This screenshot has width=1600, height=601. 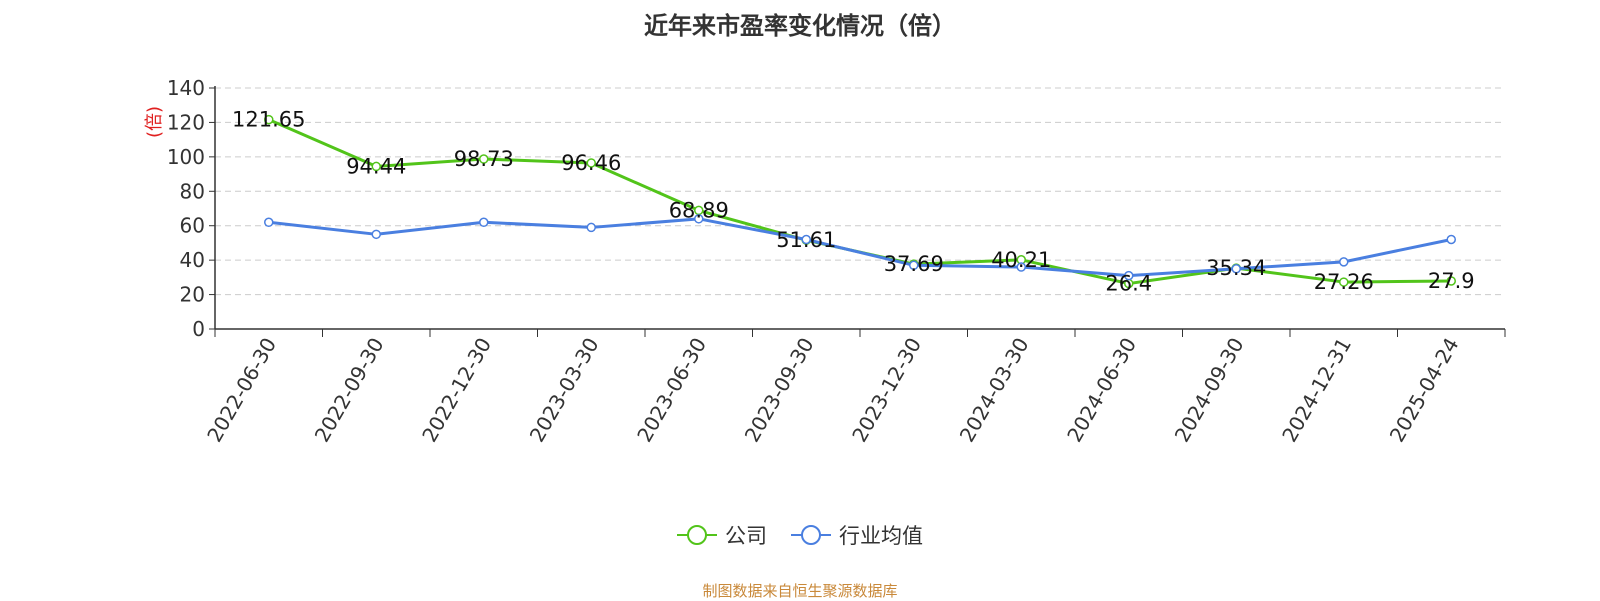 I want to click on data-label: 37.69, so click(x=914, y=264).